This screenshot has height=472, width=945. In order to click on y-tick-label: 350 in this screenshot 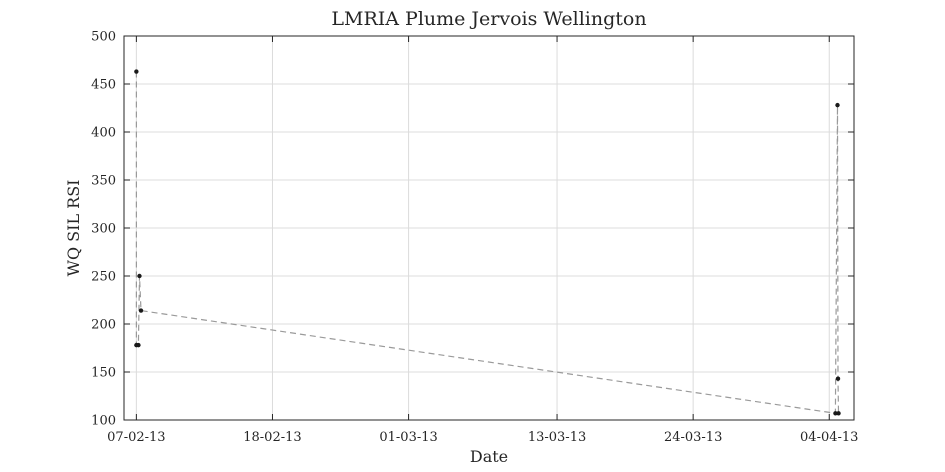, I will do `click(103, 181)`.